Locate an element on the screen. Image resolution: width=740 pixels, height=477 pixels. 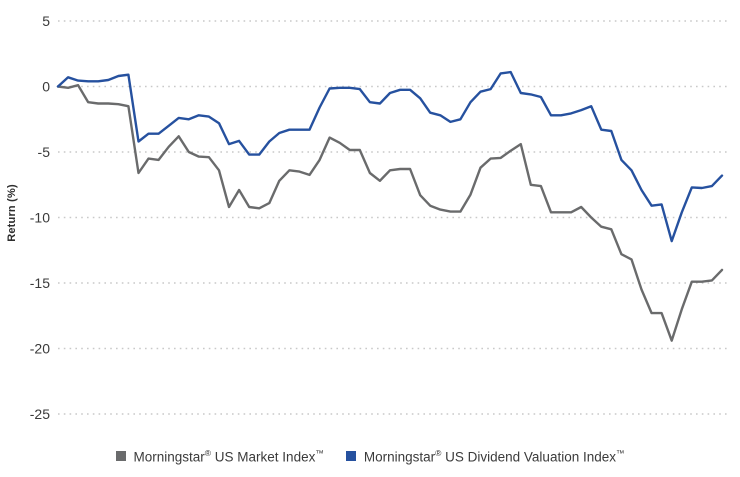
legend-label-market-index: Morningstar® US Market Index™ is located at coordinates (229, 456).